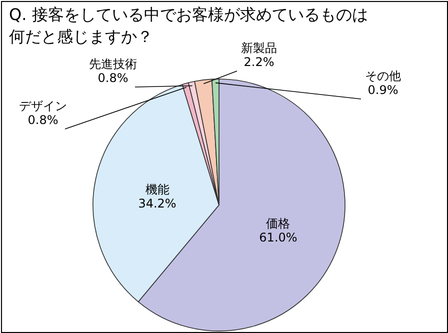 This screenshot has height=333, width=448. What do you see at coordinates (278, 237) in the screenshot?
I see `data-label: 61.0%` at bounding box center [278, 237].